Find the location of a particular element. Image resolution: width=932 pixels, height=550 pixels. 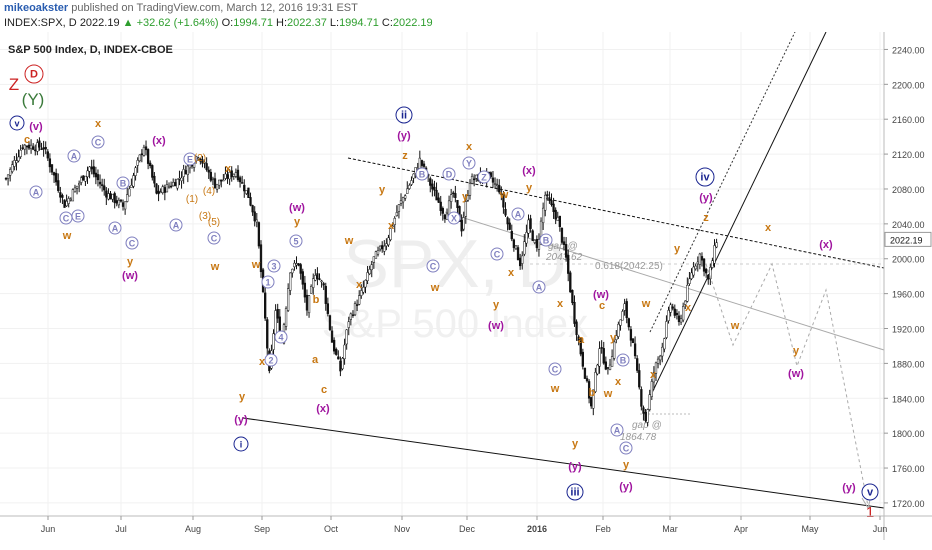

last-price-label: 2022.19 is located at coordinates (906, 240).